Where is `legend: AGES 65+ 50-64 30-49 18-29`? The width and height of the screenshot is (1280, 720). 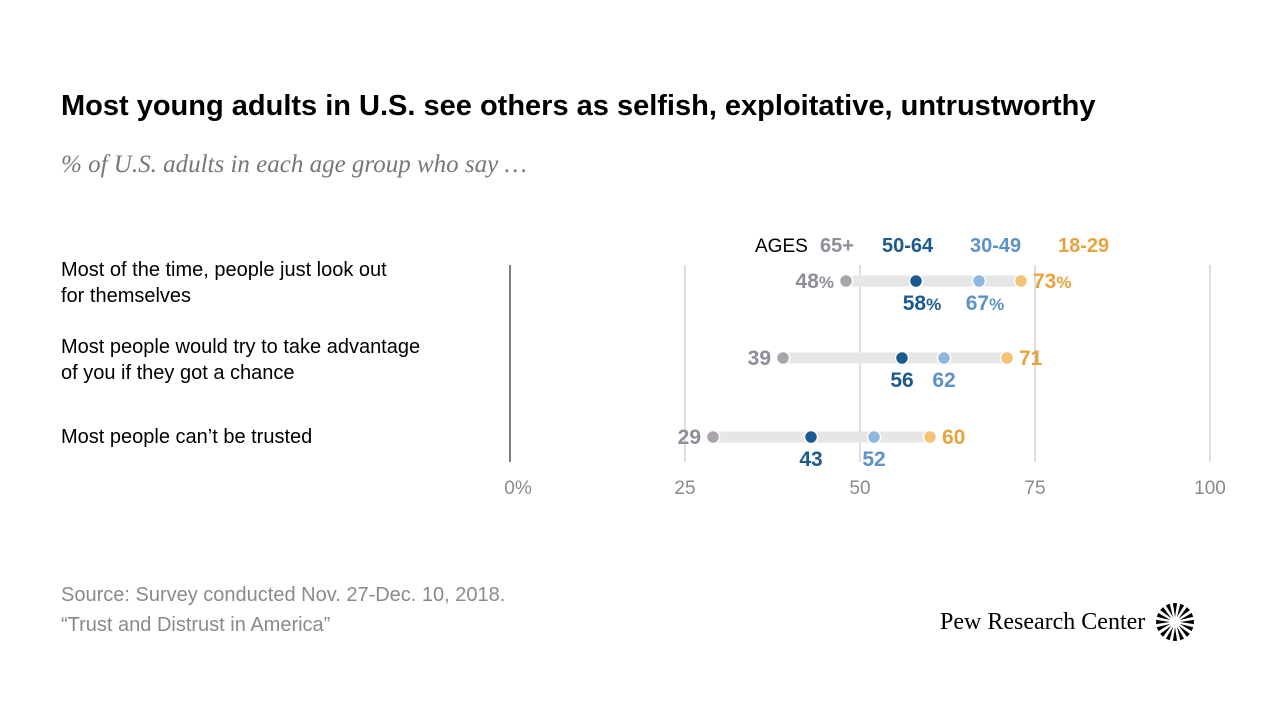
legend: AGES 65+ 50-64 30-49 18-29 is located at coordinates (932, 246).